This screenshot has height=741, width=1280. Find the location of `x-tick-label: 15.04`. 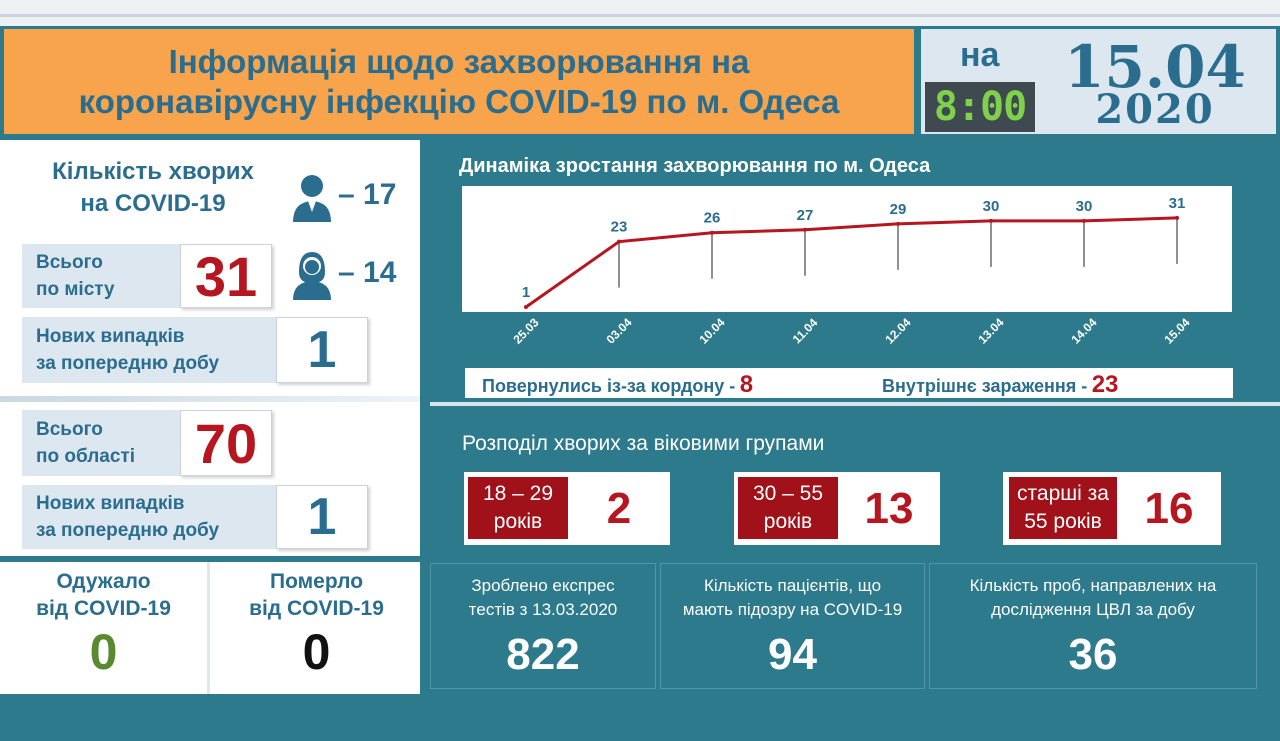

x-tick-label: 15.04 is located at coordinates (1177, 331).